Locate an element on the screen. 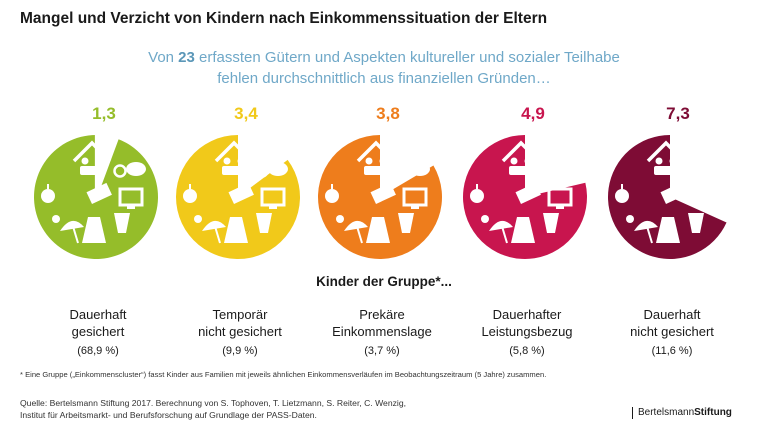 The height and width of the screenshot is (432, 768). group-share: (5,8 %) is located at coordinates (527, 351).